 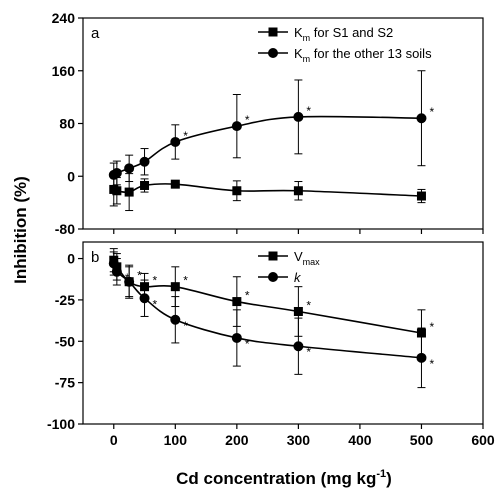 I want to click on legend-label: k, so click(x=298, y=277).